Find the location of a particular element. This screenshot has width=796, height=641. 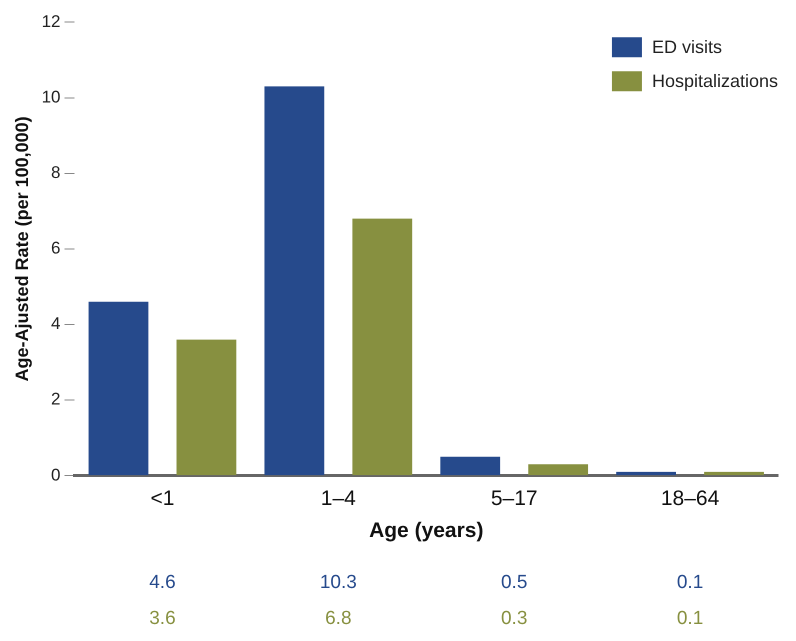

y-tick-label: 4 is located at coordinates (56, 324).